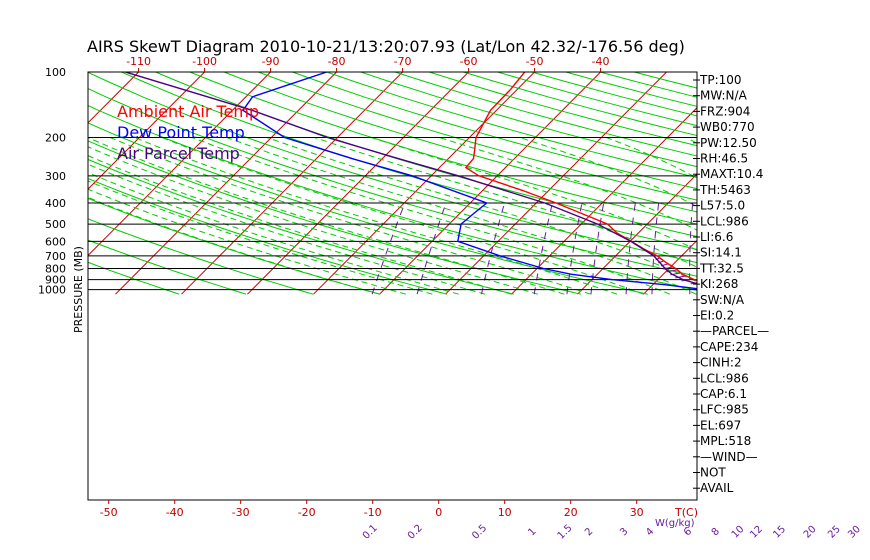  What do you see at coordinates (721, 268) in the screenshot?
I see `index-label: TT:32.5` at bounding box center [721, 268].